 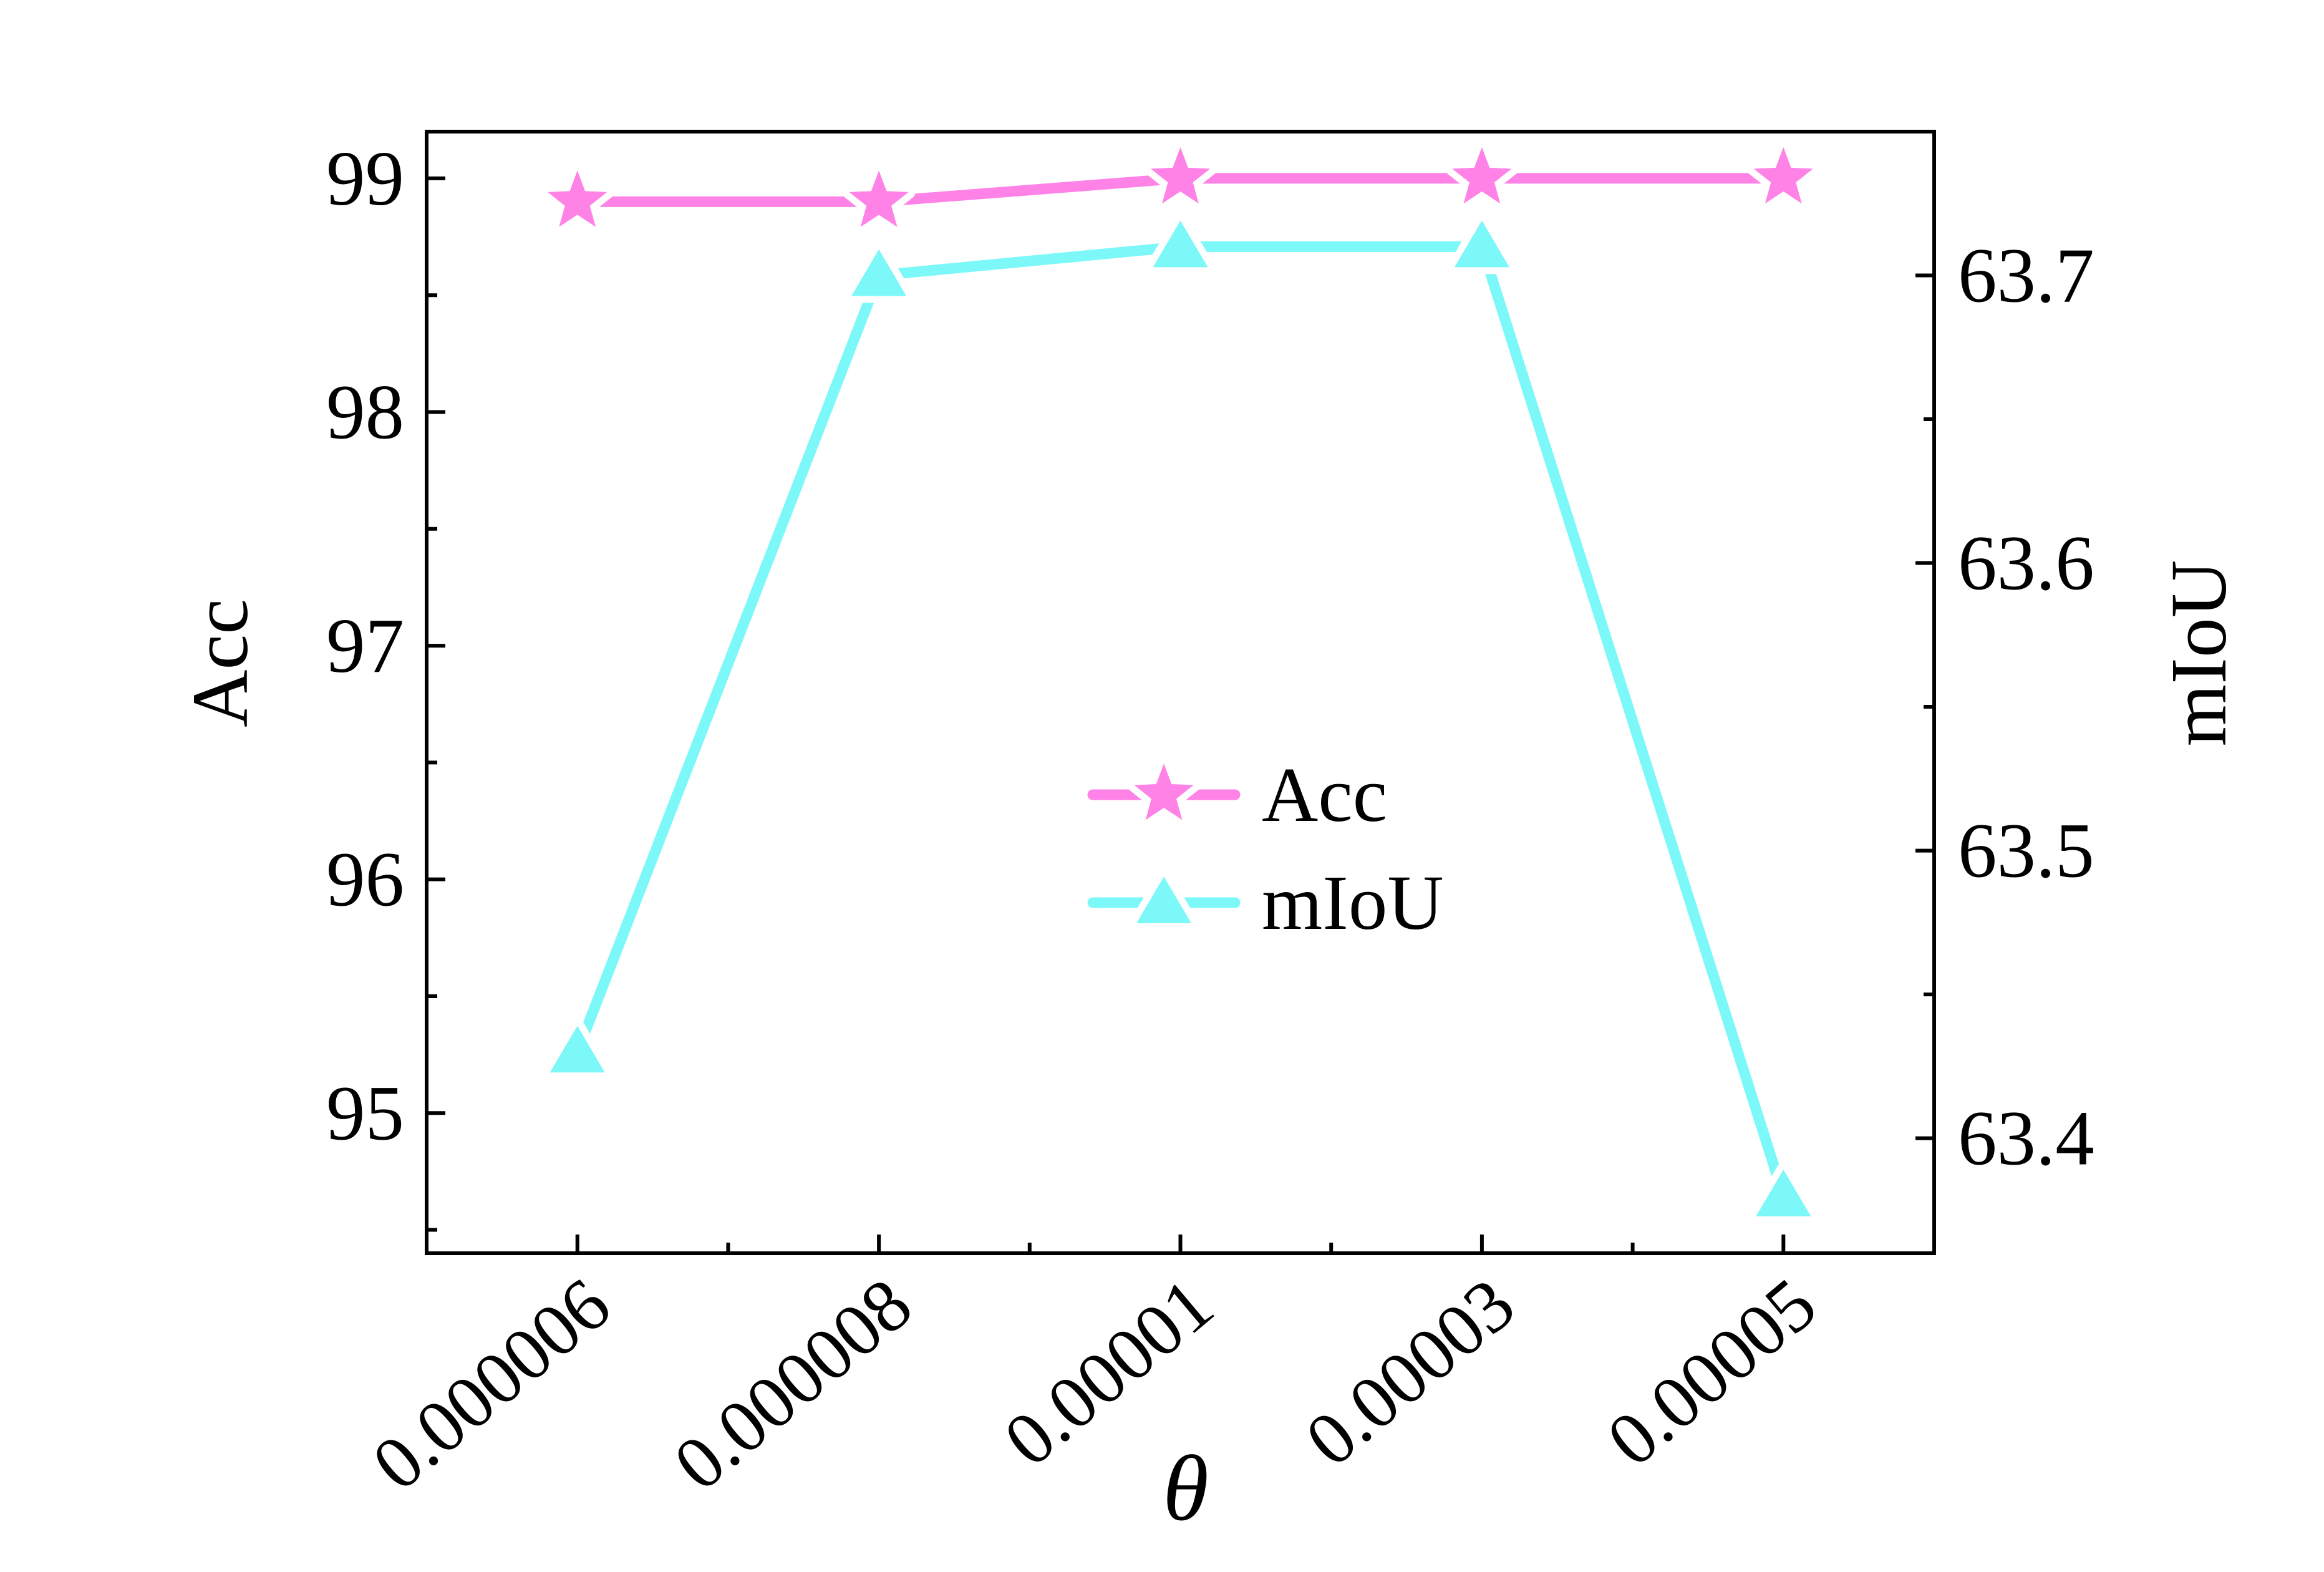 I want to click on y-left-tick-label: 98, so click(x=365, y=413).